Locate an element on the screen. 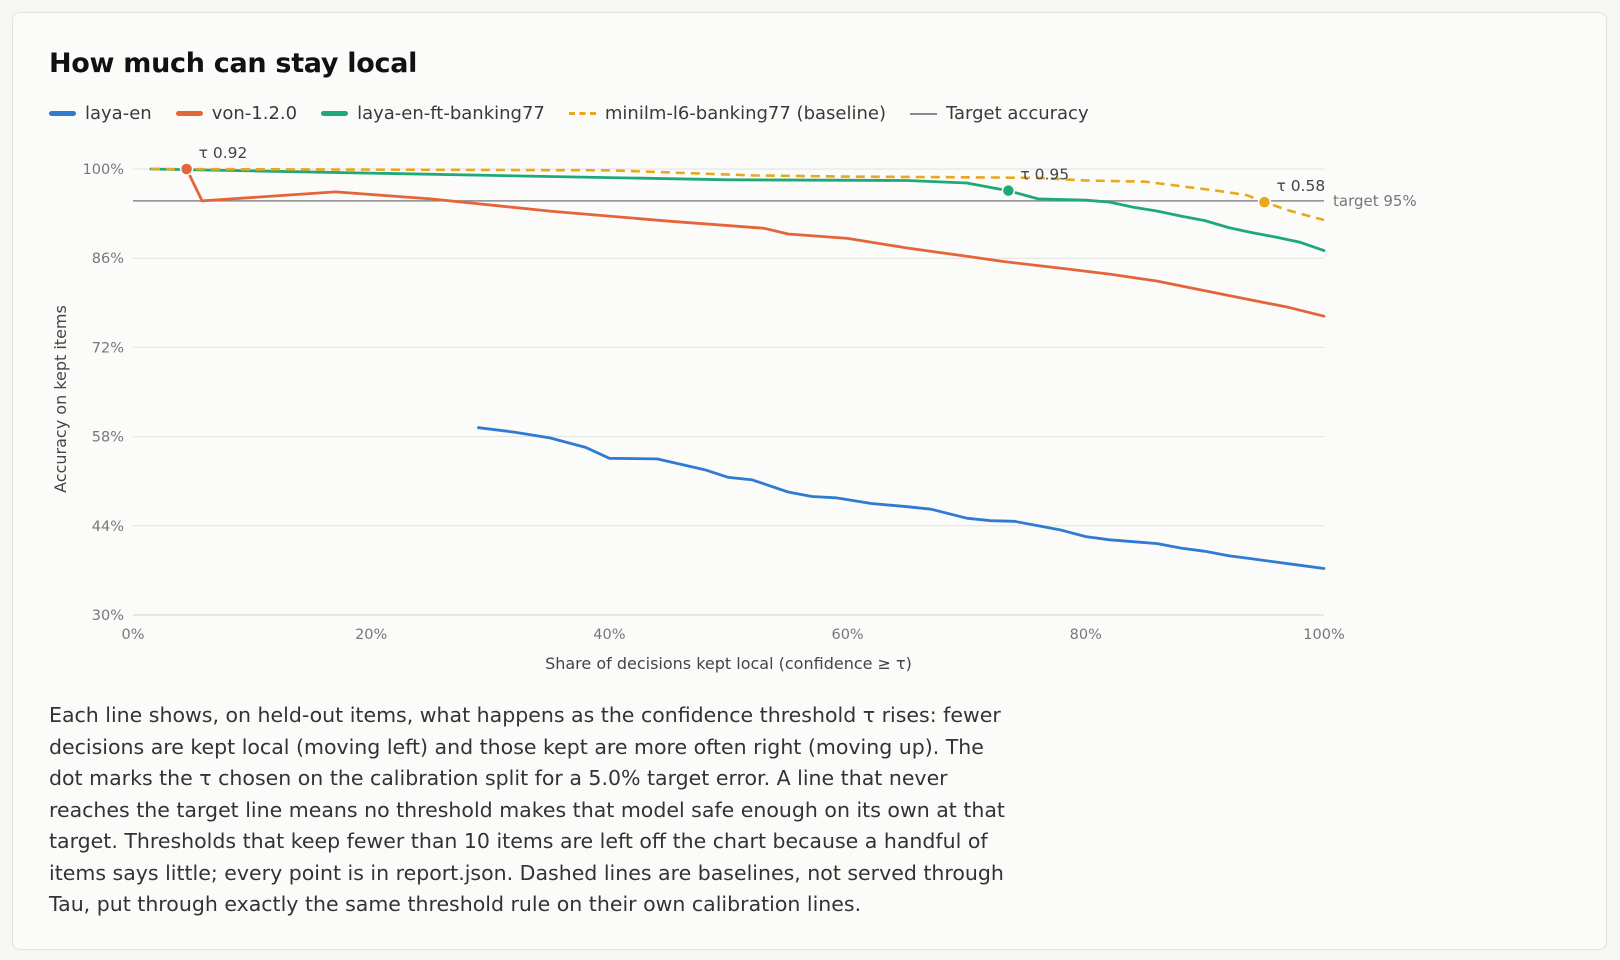 This screenshot has width=1620, height=960. legend-item-minilm-baseline: minilm-l6-banking77 (baseline) is located at coordinates (727, 113).